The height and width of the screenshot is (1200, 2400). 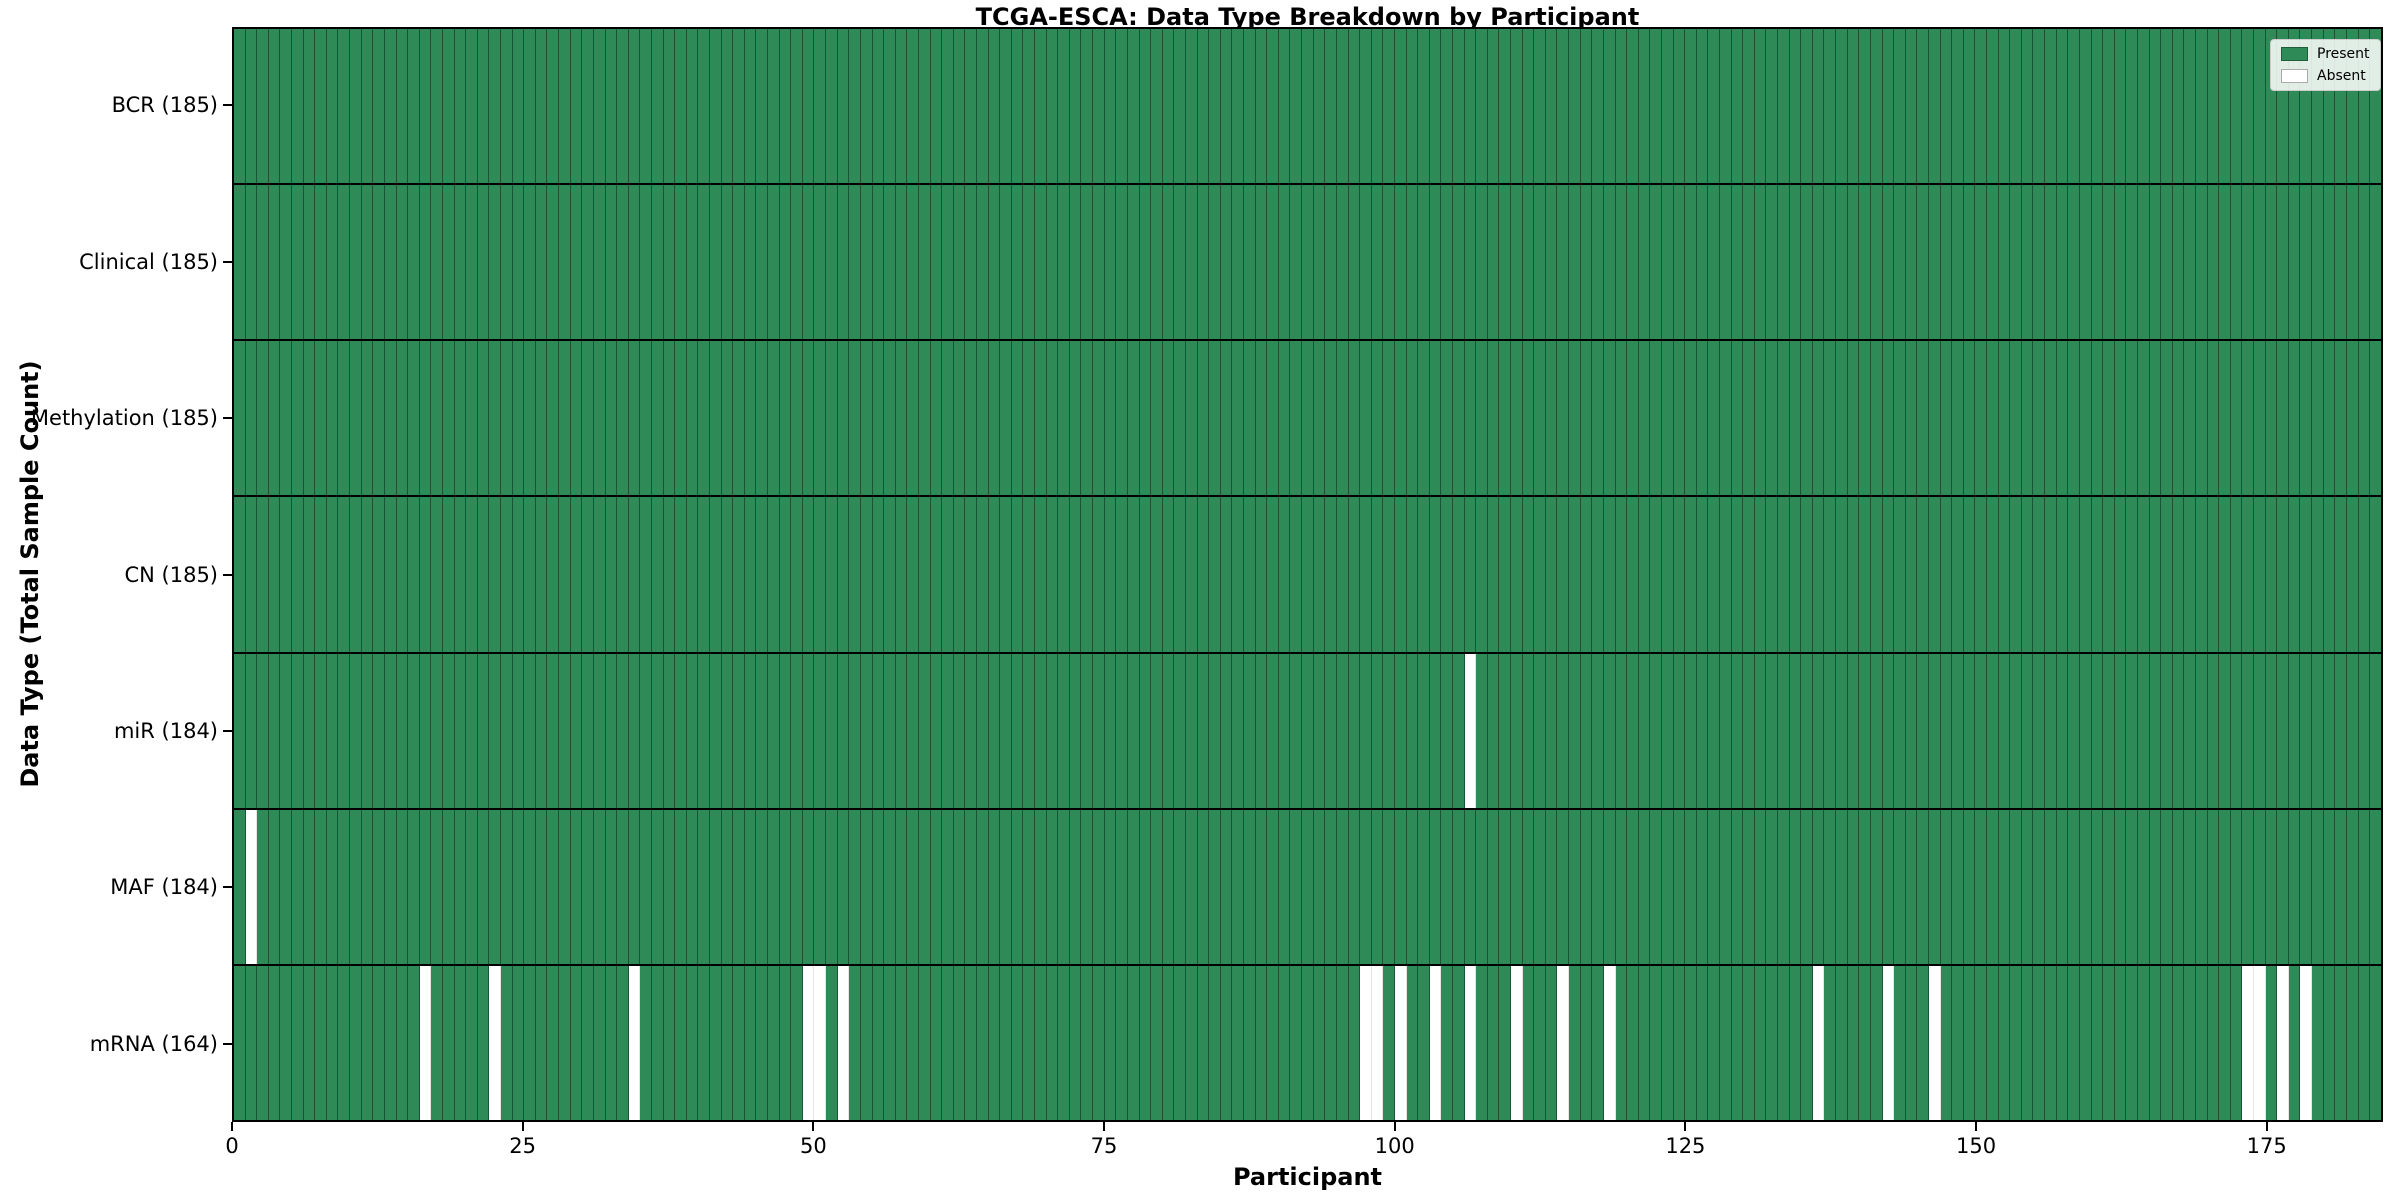 I want to click on present-swatch-icon, so click(x=2294, y=54).